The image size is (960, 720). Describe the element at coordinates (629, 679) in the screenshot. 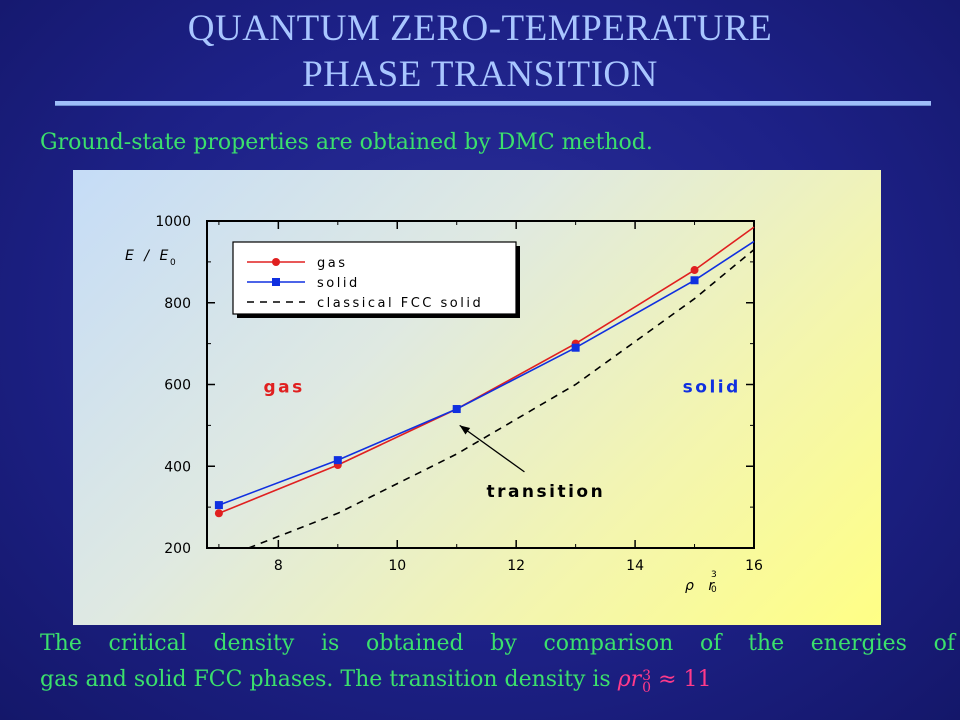

I see `formula-rho: ρr` at that location.